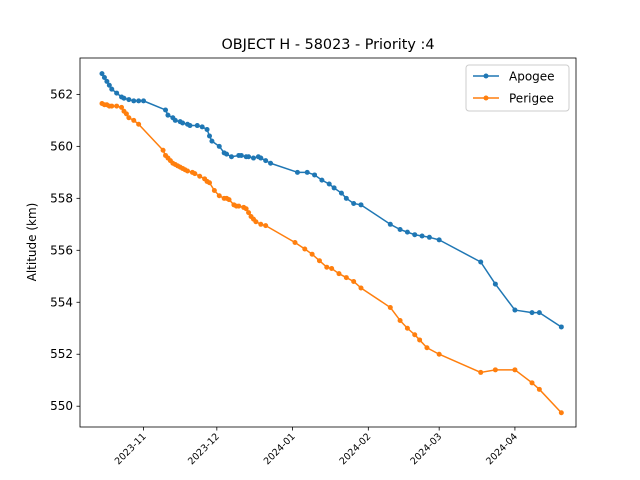 The image size is (640, 480). I want to click on y-tick-label: 560, so click(61, 146).